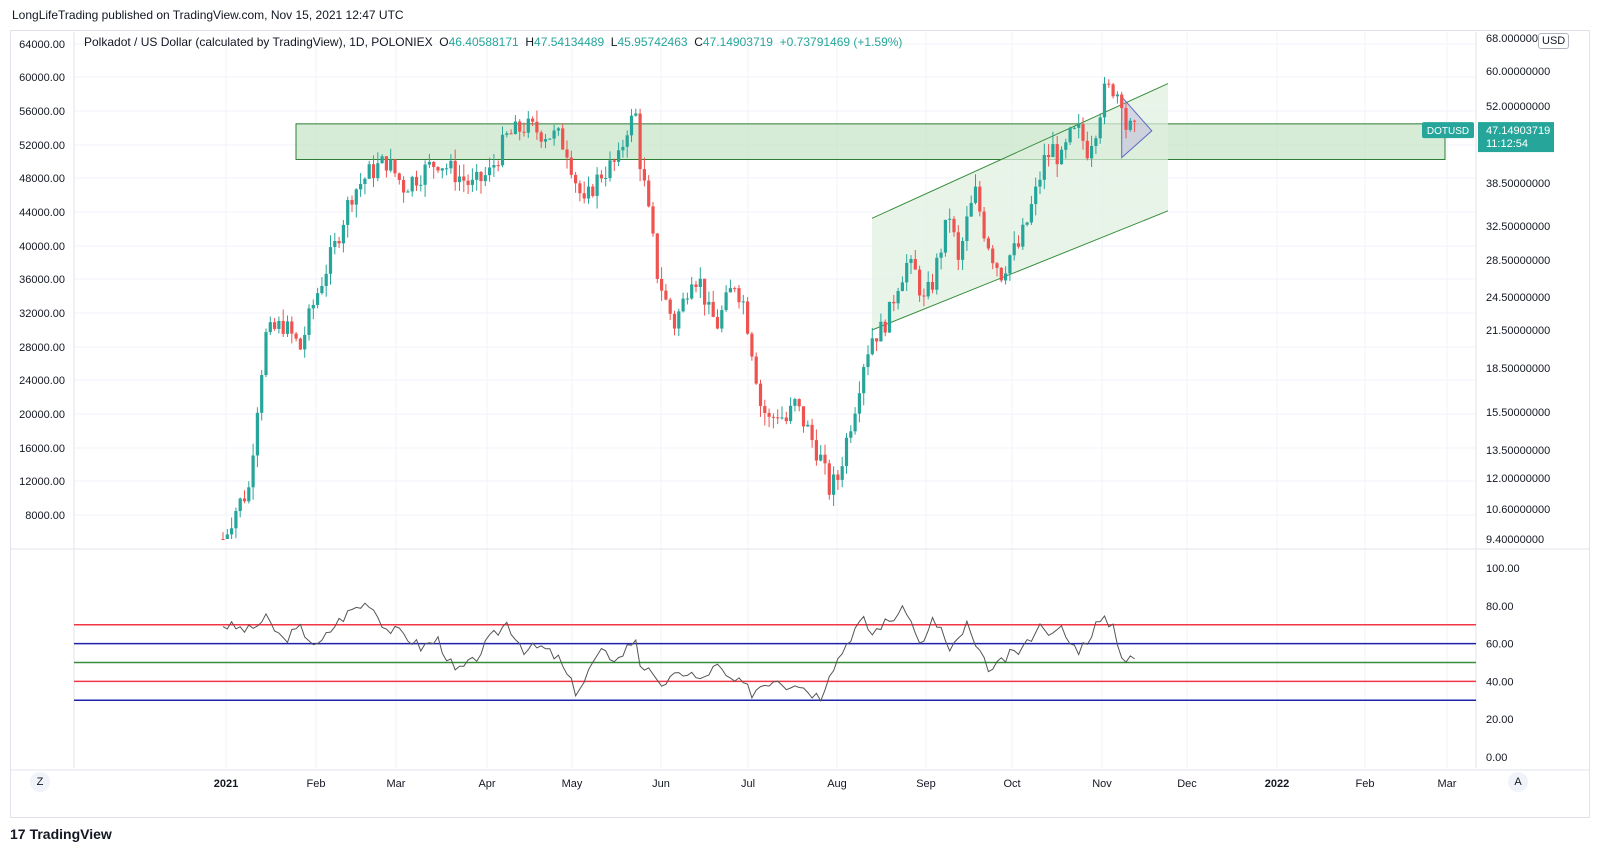 The height and width of the screenshot is (848, 1601). What do you see at coordinates (1102, 784) in the screenshot?
I see `x-tick-label: Nov` at bounding box center [1102, 784].